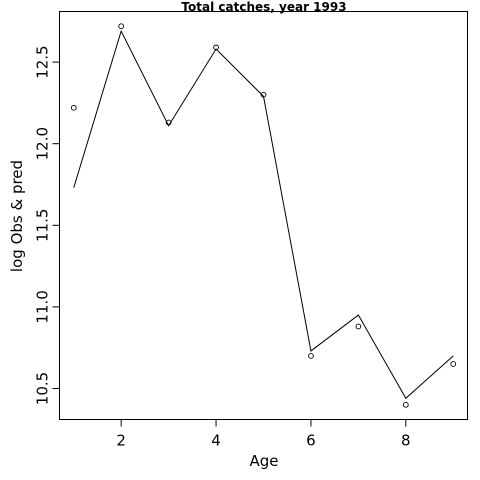 Image resolution: width=480 pixels, height=480 pixels. Describe the element at coordinates (311, 441) in the screenshot. I see `x-tick-label: 6` at that location.